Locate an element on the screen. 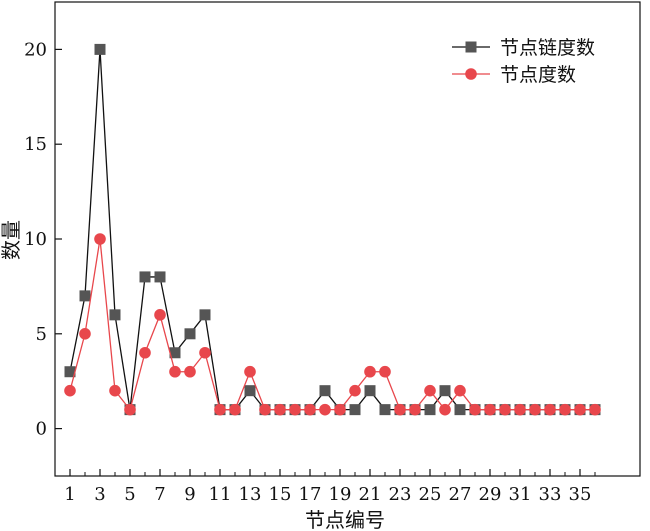 This screenshot has width=650, height=531. x-tick-label: 11 is located at coordinates (220, 494).